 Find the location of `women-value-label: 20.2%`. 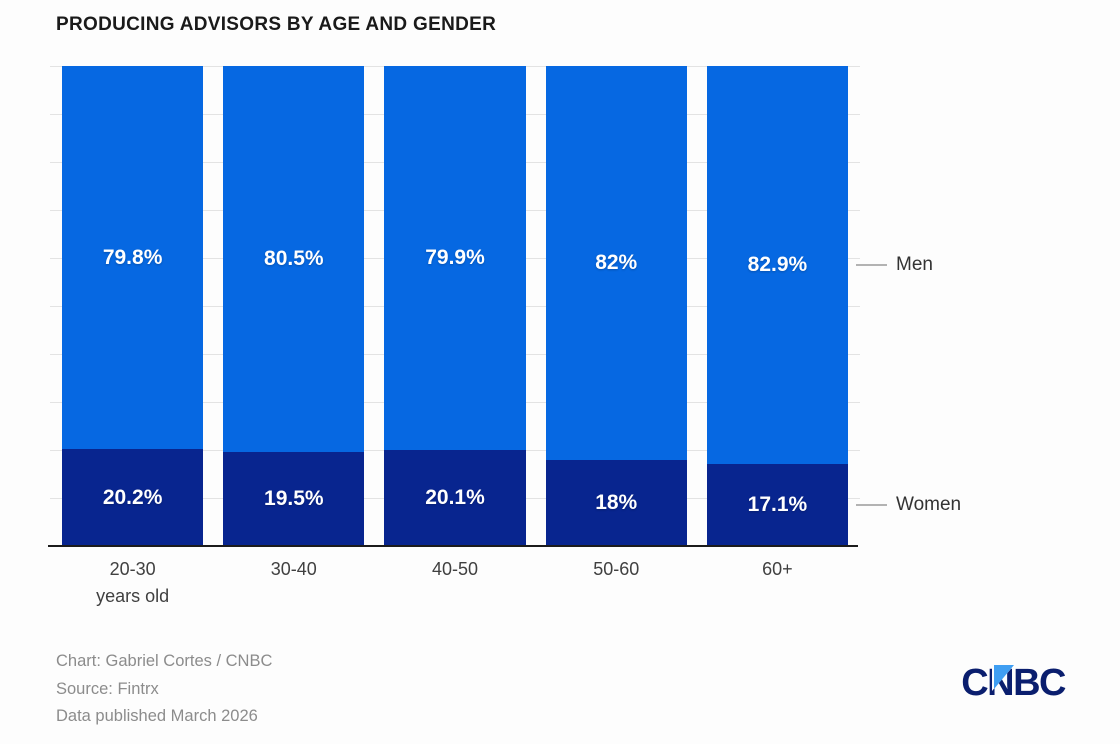

women-value-label: 20.2% is located at coordinates (132, 497).